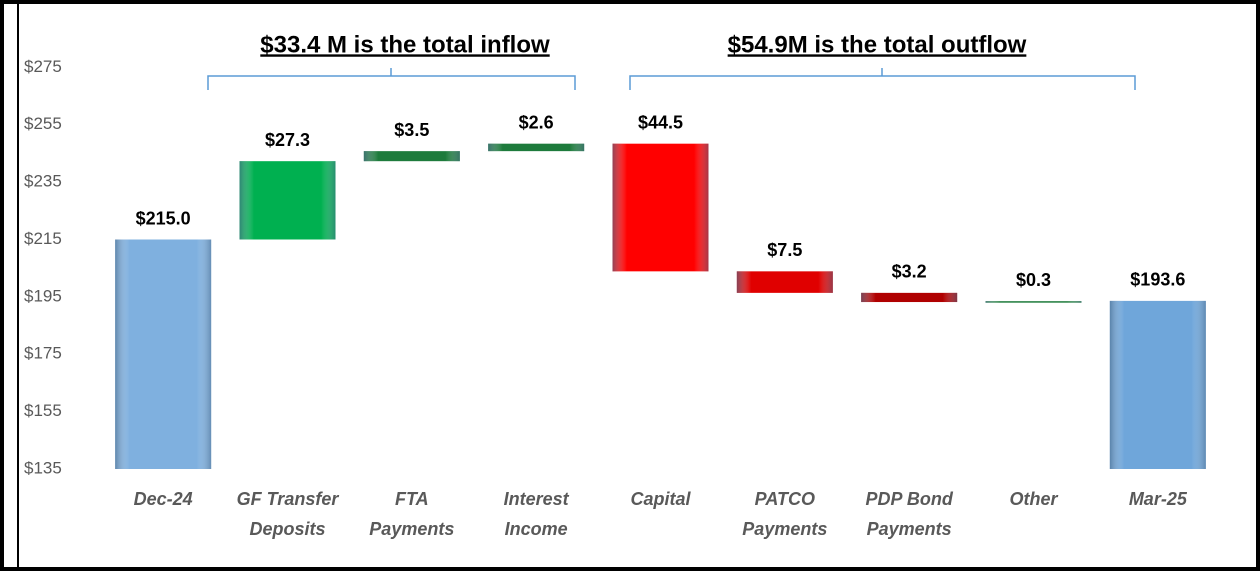  What do you see at coordinates (660, 499) in the screenshot?
I see `x-tick-label: Capital` at bounding box center [660, 499].